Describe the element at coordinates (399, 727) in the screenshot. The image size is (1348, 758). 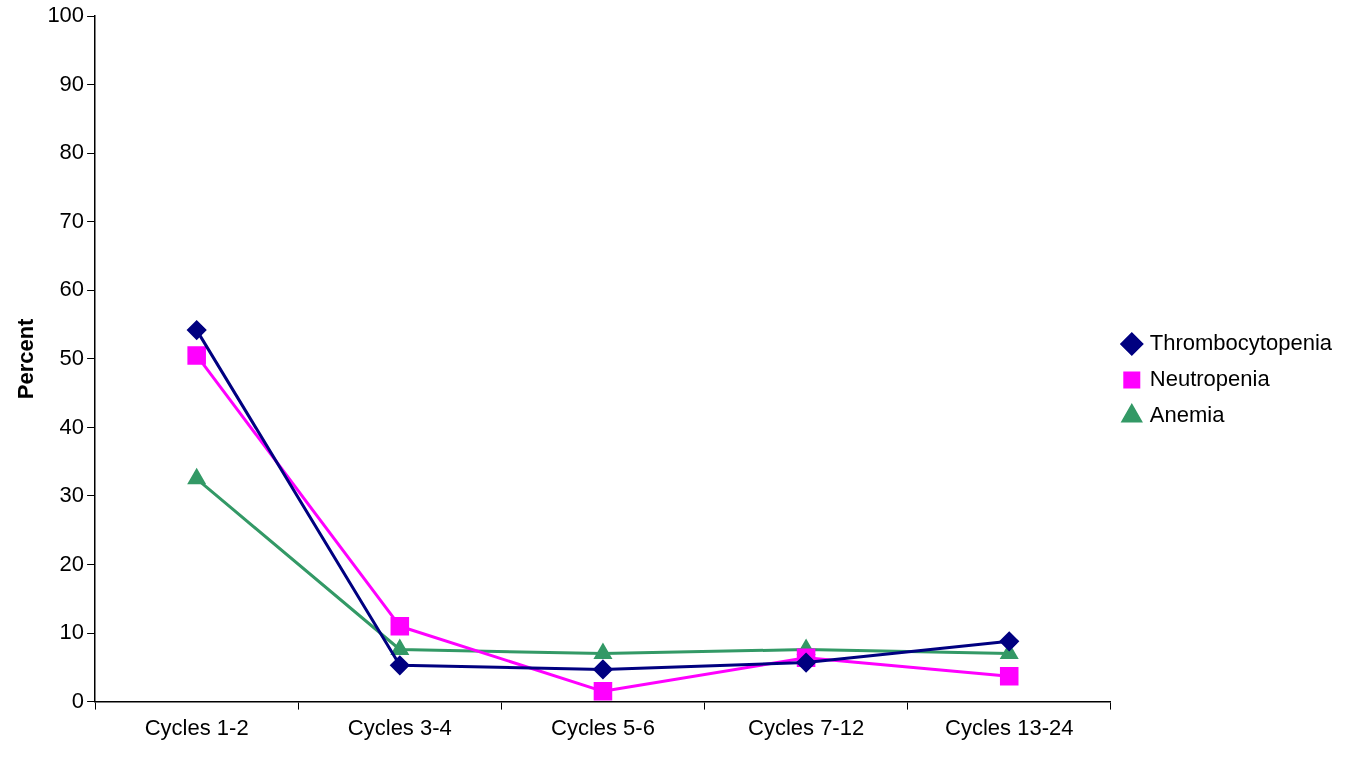
I see `x-tick-label: Cycles 3-4` at that location.